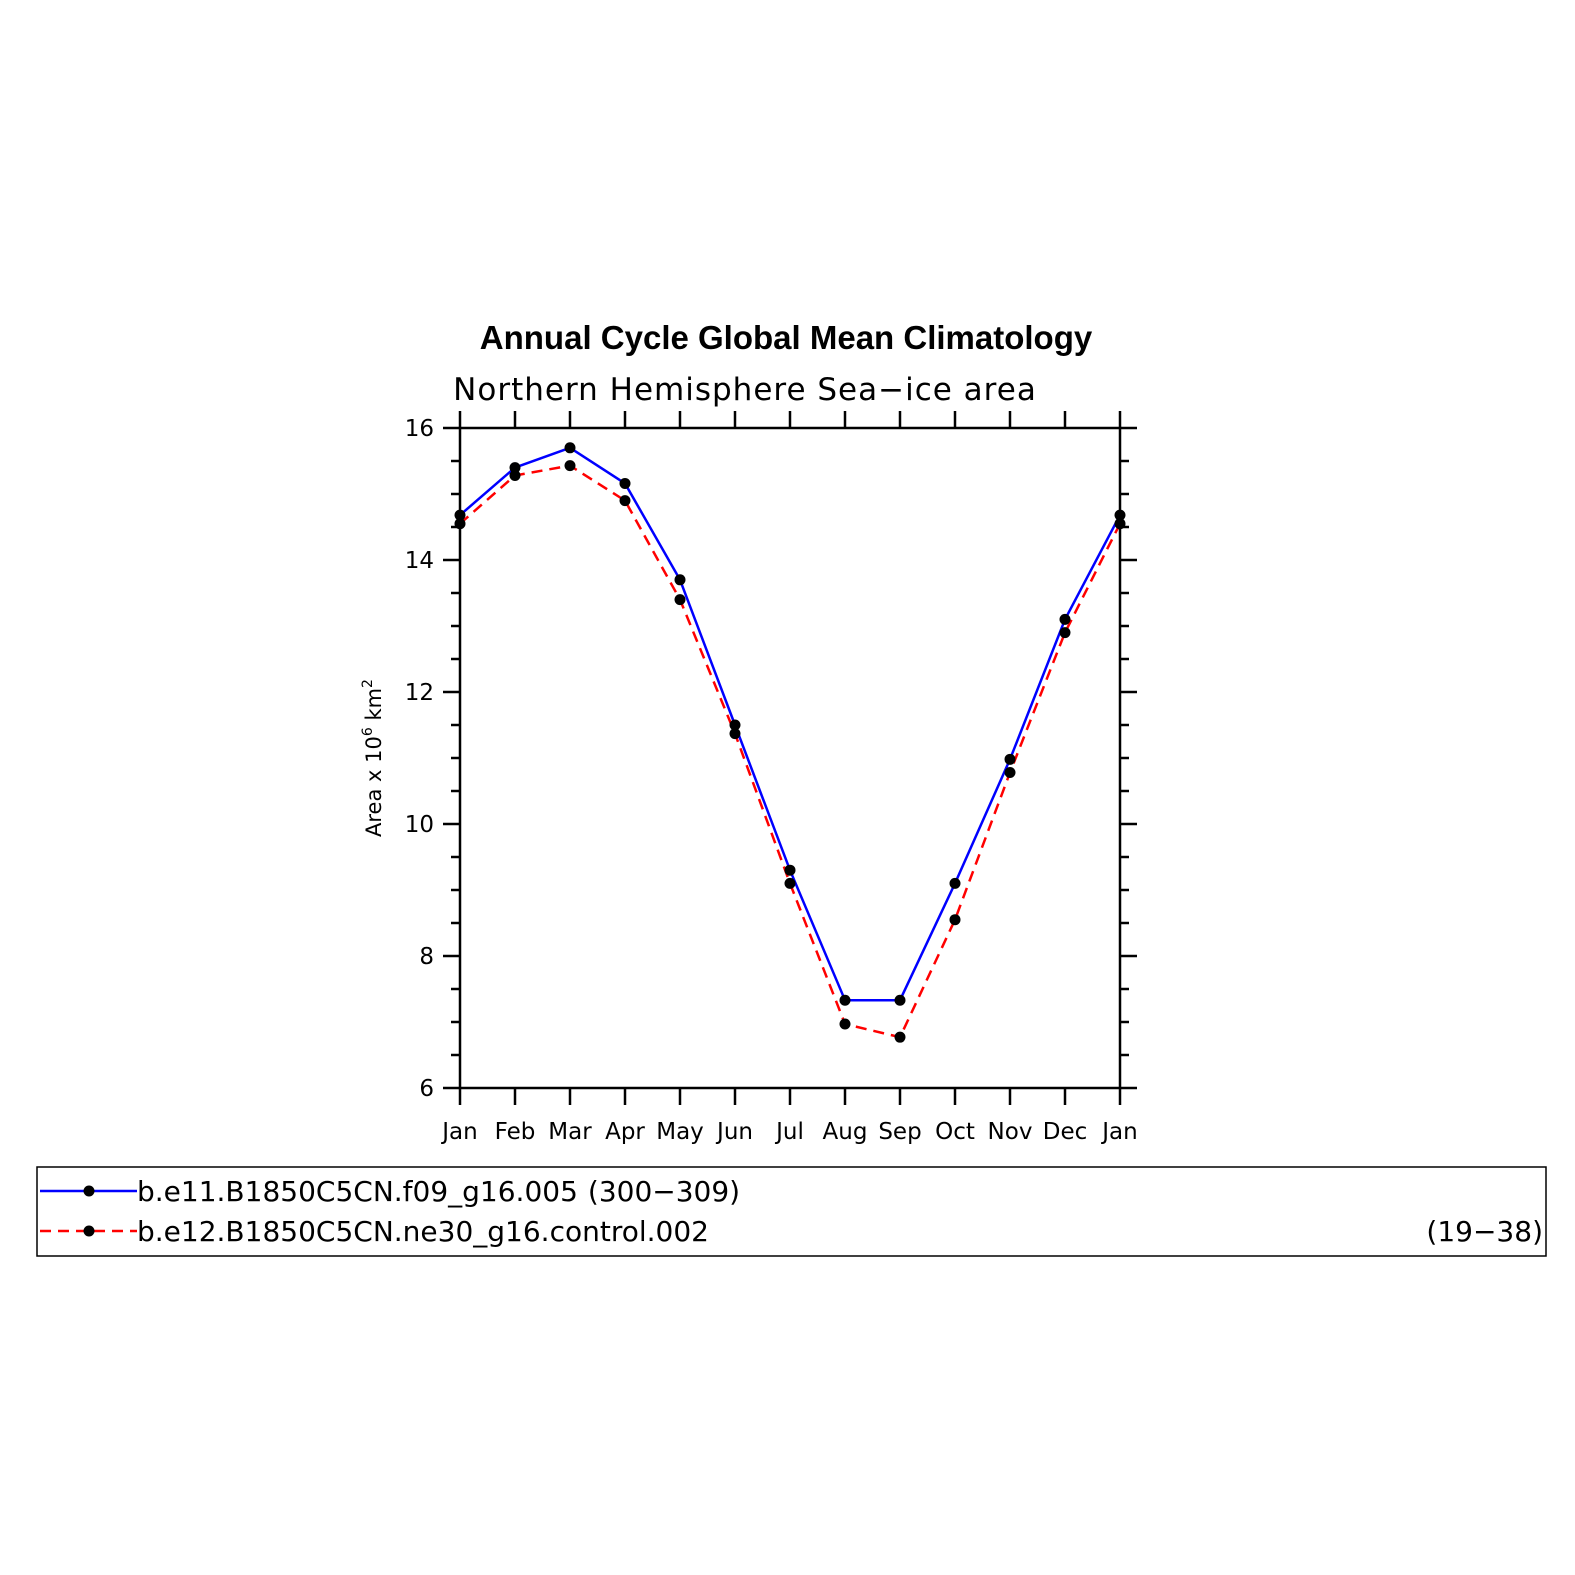 This screenshot has width=1575, height=1575. Describe the element at coordinates (680, 1132) in the screenshot. I see `x-tick-label: May` at that location.